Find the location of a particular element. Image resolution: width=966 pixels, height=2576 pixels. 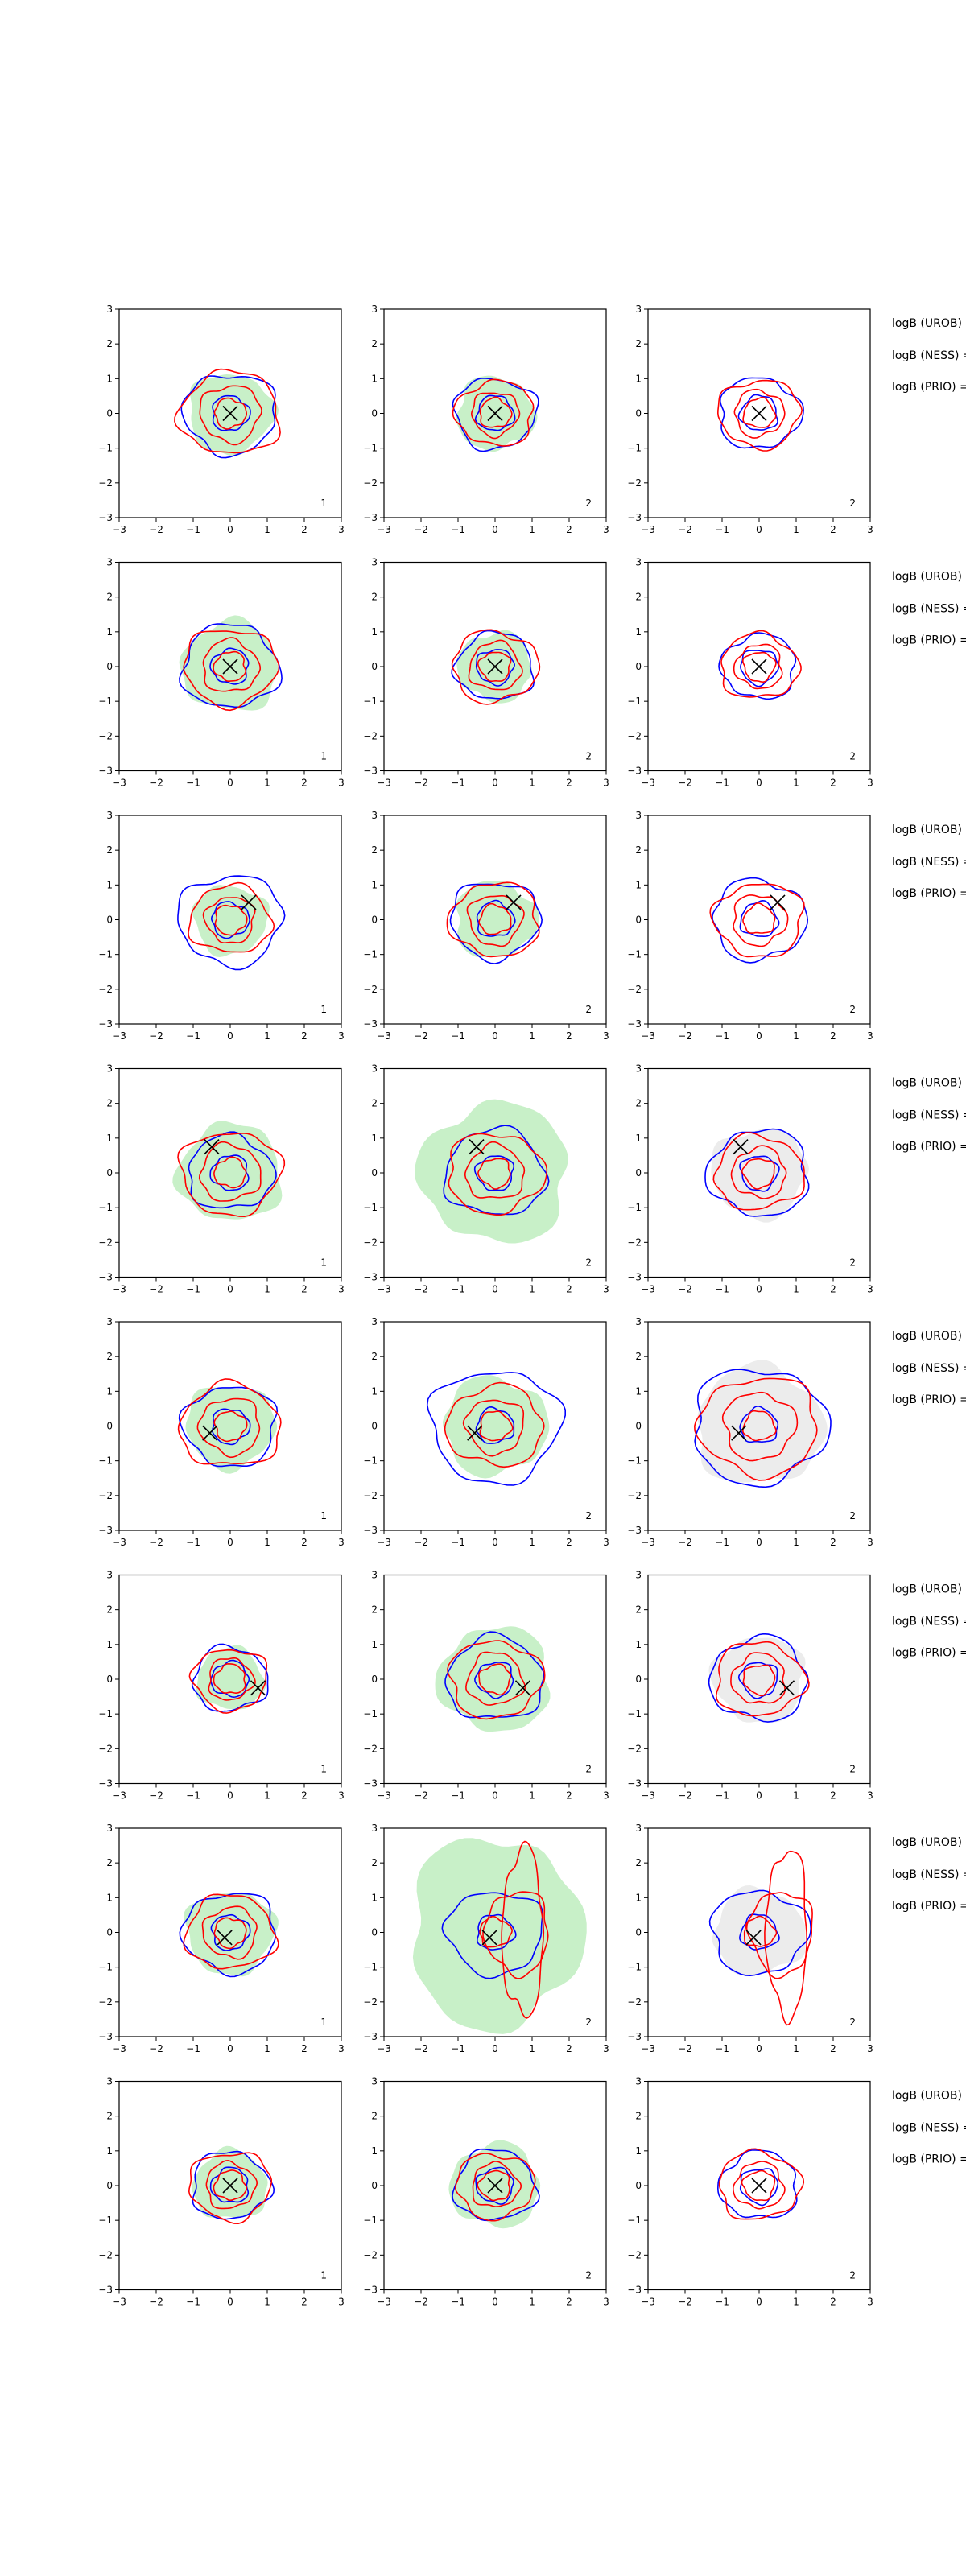

panel-label: 2 is located at coordinates (852, 1009).